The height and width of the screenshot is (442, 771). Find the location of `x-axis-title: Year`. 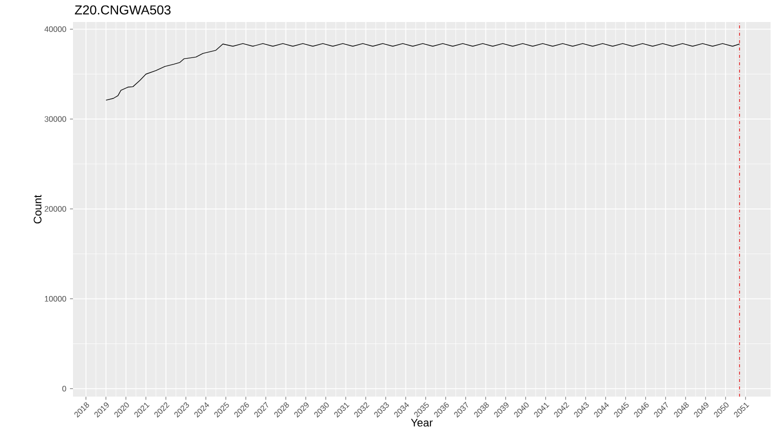

x-axis-title: Year is located at coordinates (421, 423).